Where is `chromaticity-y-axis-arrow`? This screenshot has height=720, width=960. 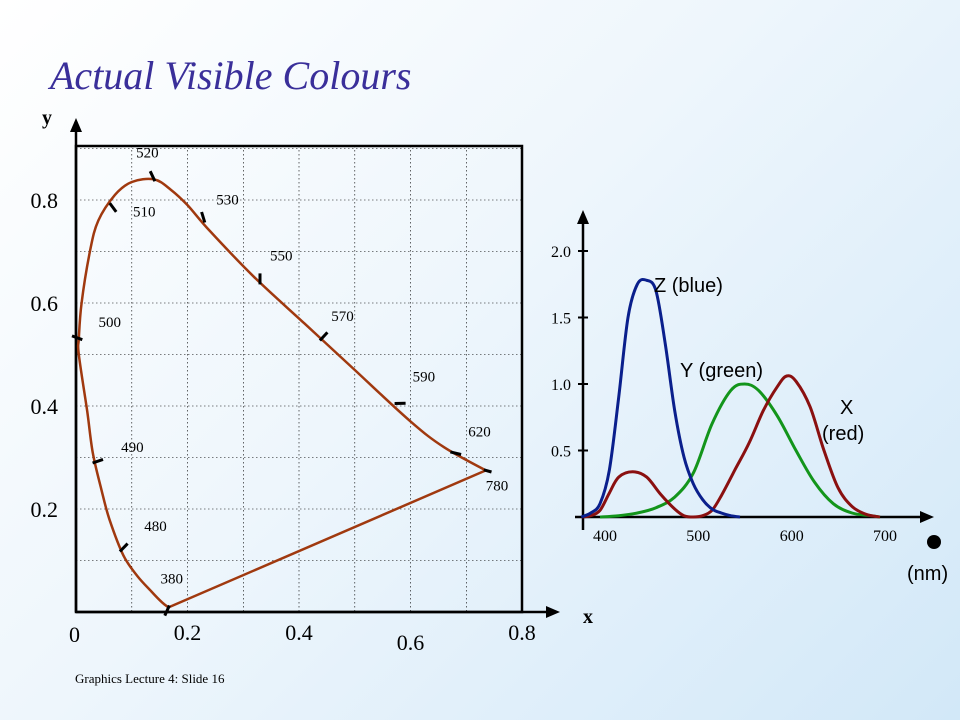
chromaticity-y-axis-arrow is located at coordinates (76, 125).